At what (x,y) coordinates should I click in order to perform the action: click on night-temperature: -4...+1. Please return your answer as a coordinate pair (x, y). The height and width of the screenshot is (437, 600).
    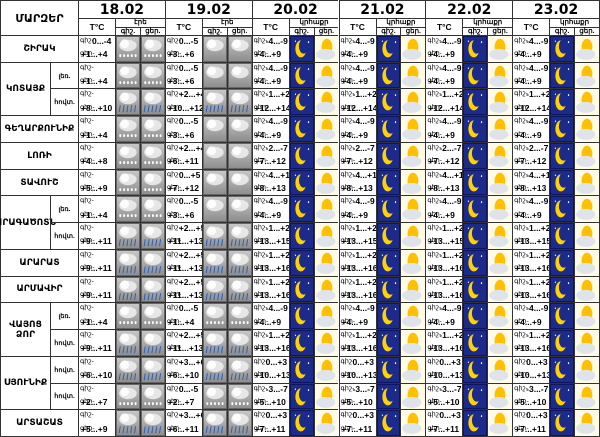
    Looking at the image, I should click on (451, 174).